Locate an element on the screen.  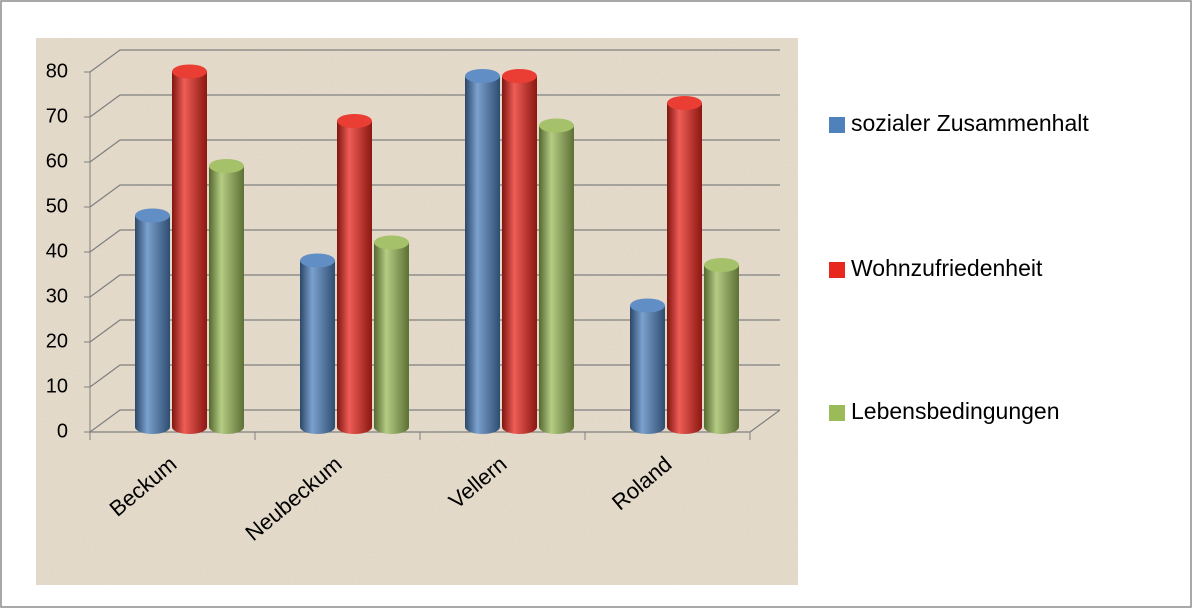
y-tick-label: 50 is located at coordinates (57, 206).